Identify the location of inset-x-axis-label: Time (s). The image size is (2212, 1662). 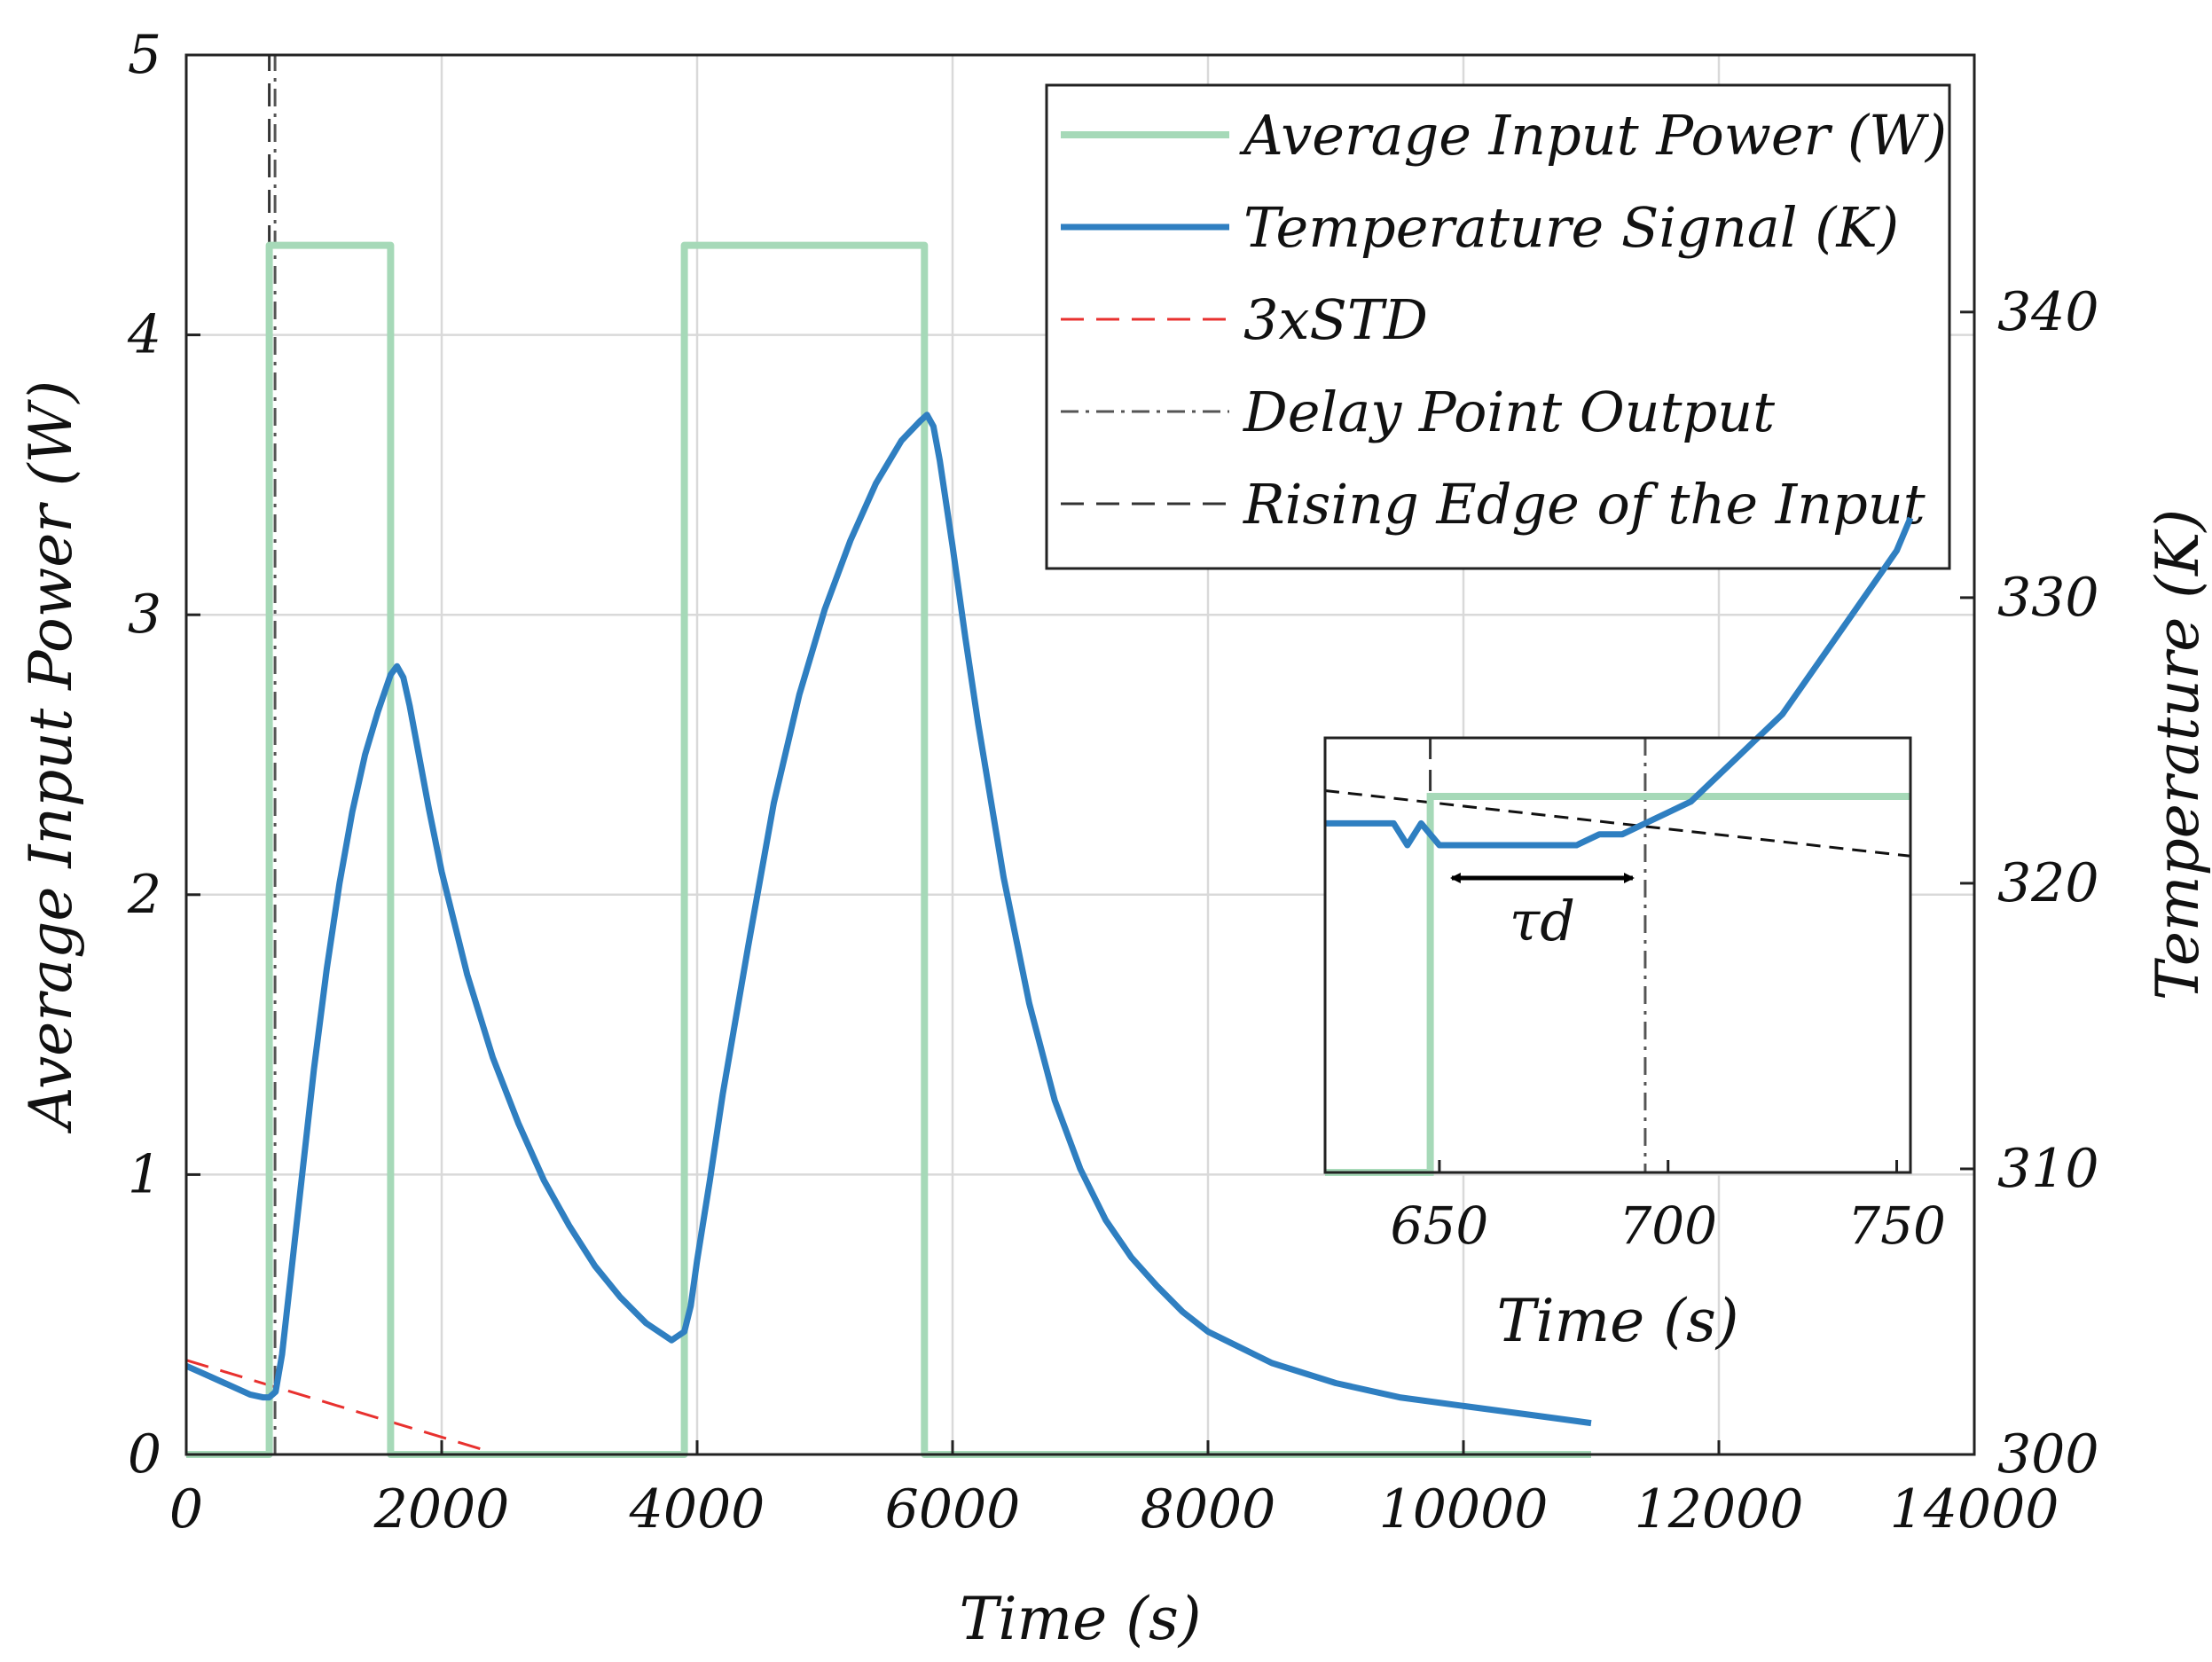
(1617, 1321).